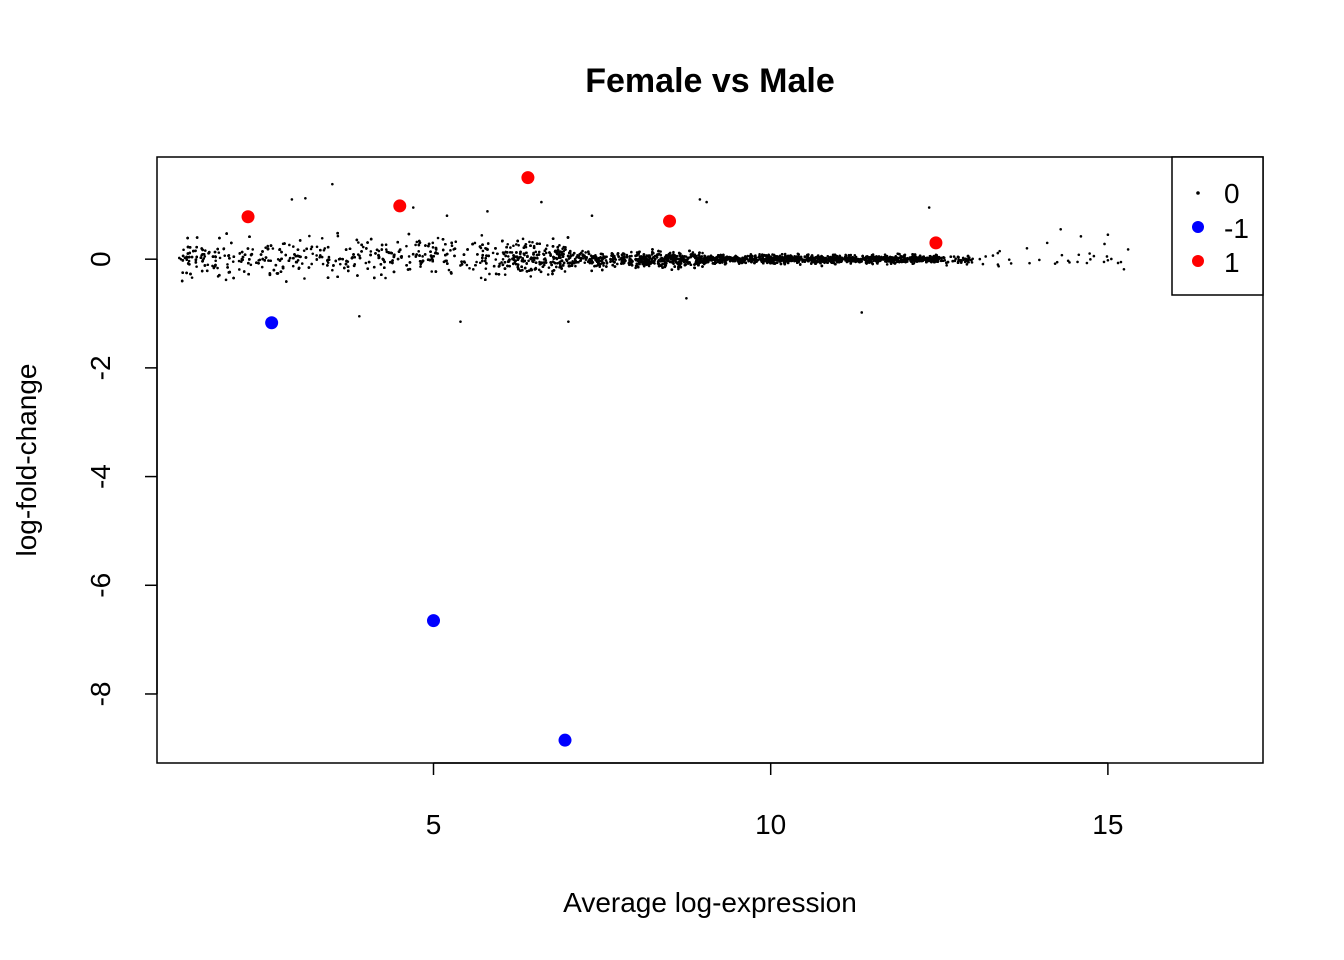  Describe the element at coordinates (100, 476) in the screenshot. I see `y-tick-label: -4` at that location.